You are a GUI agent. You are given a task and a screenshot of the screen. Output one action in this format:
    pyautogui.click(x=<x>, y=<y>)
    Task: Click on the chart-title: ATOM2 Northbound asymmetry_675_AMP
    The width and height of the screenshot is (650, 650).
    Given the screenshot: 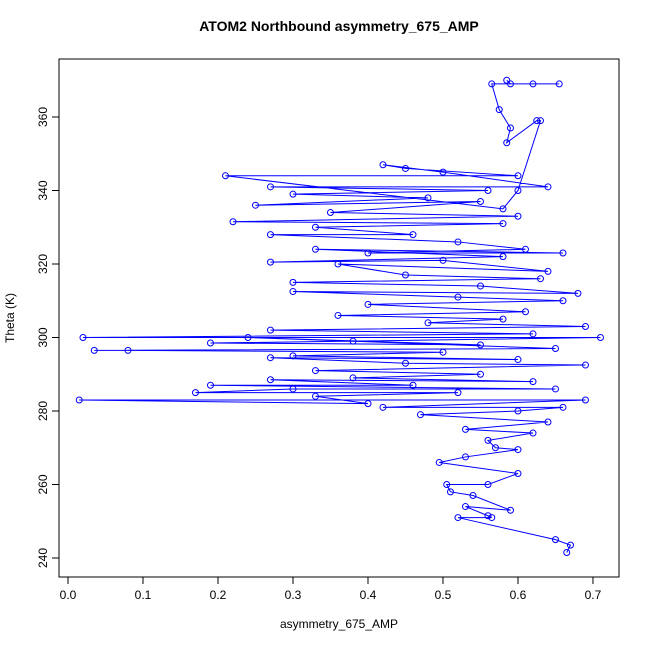 What is the action you would take?
    pyautogui.click(x=339, y=26)
    